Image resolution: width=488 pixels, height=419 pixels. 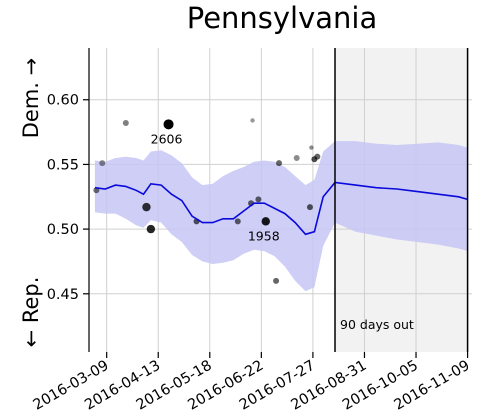 What do you see at coordinates (31, 312) in the screenshot?
I see `y-axis-label-bottom: ← Rep.` at bounding box center [31, 312].